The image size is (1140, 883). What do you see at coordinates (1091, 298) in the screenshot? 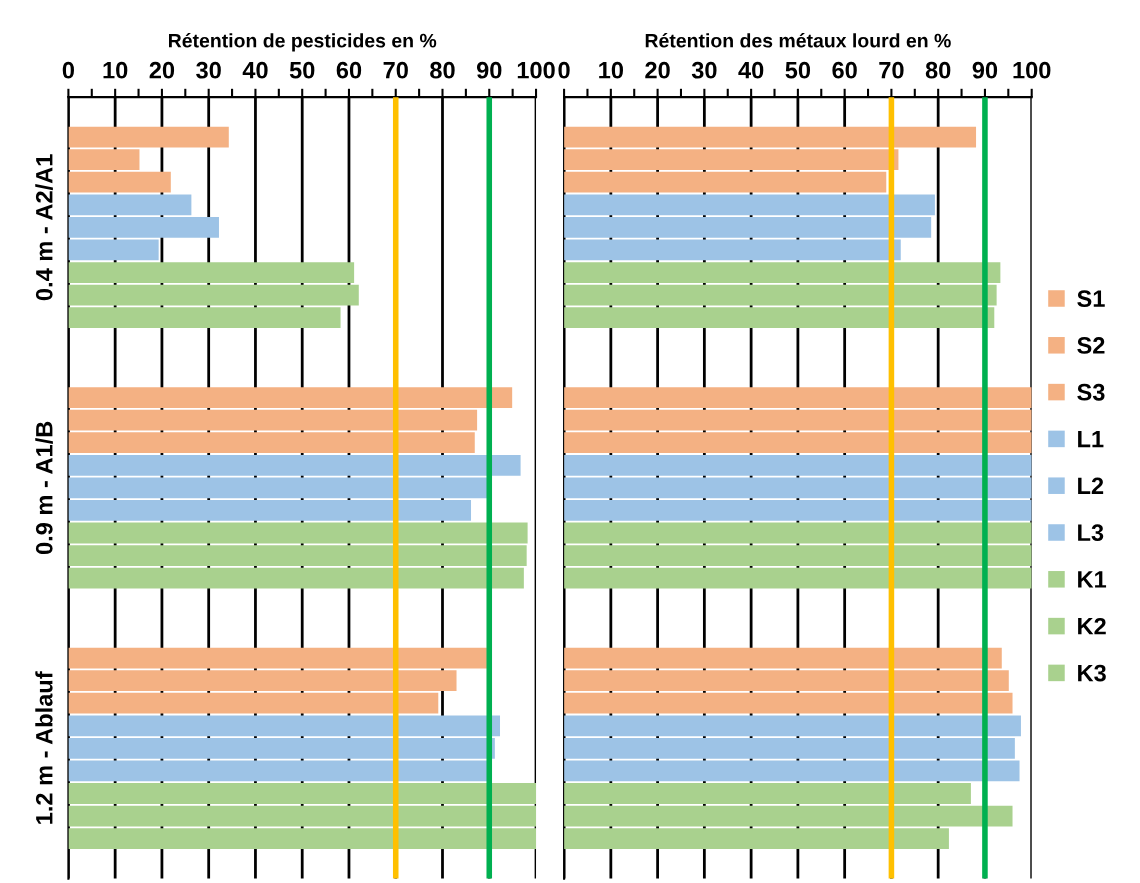
I see `legend-label: S1` at bounding box center [1091, 298].